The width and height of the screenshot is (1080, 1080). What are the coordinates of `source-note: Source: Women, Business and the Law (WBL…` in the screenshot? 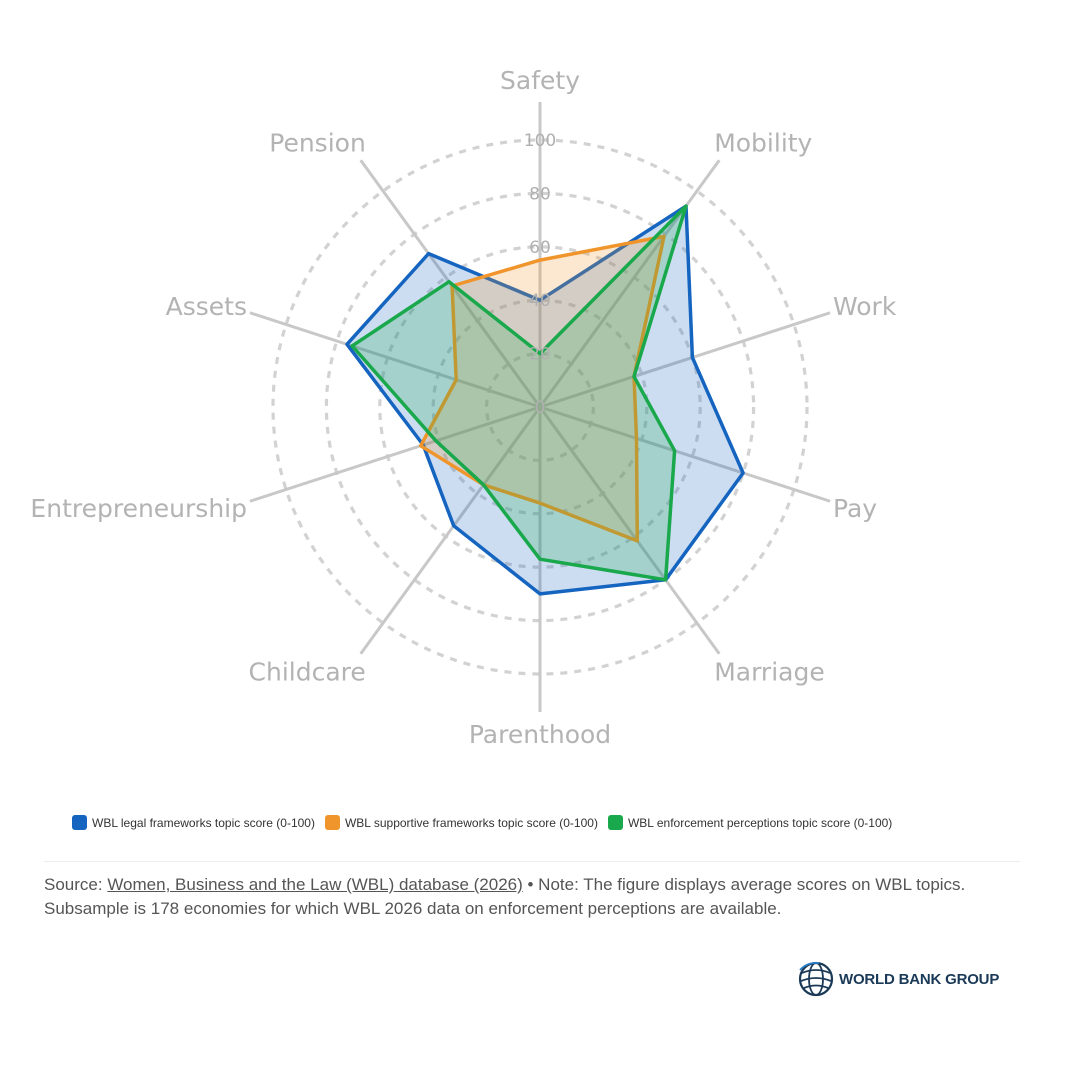 It's located at (539, 897).